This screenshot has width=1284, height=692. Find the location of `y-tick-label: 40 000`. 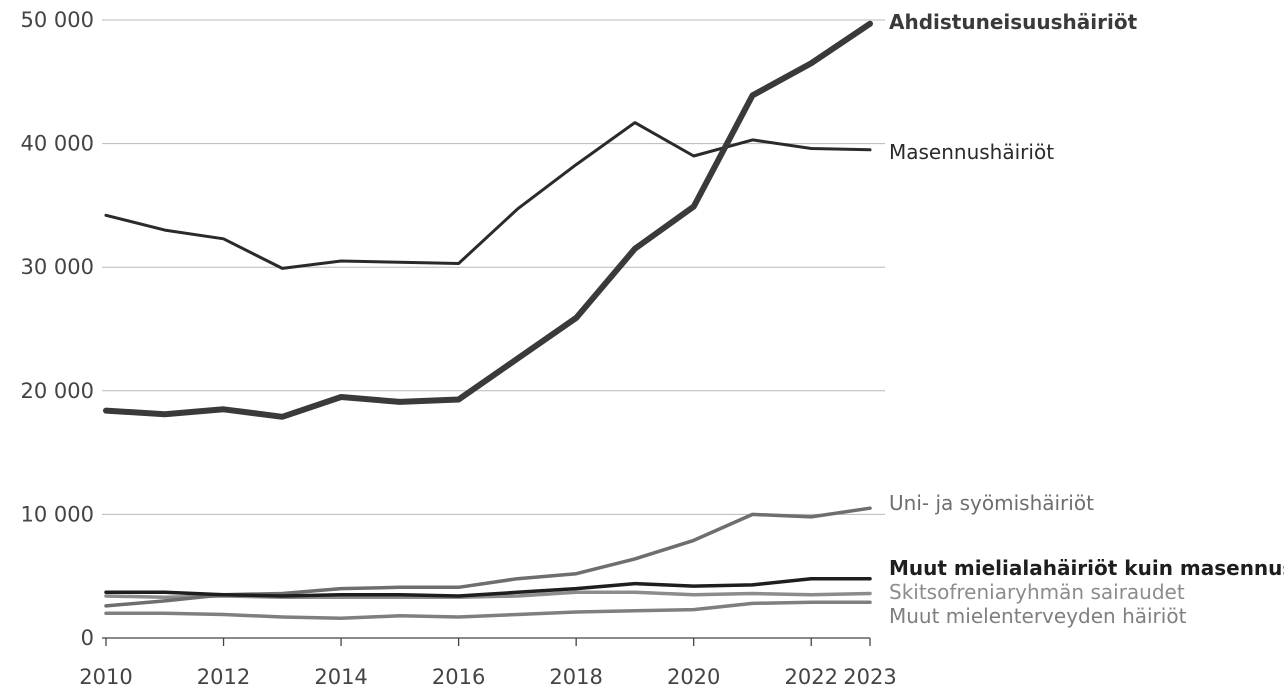

y-tick-label: 40 000 is located at coordinates (57, 144).